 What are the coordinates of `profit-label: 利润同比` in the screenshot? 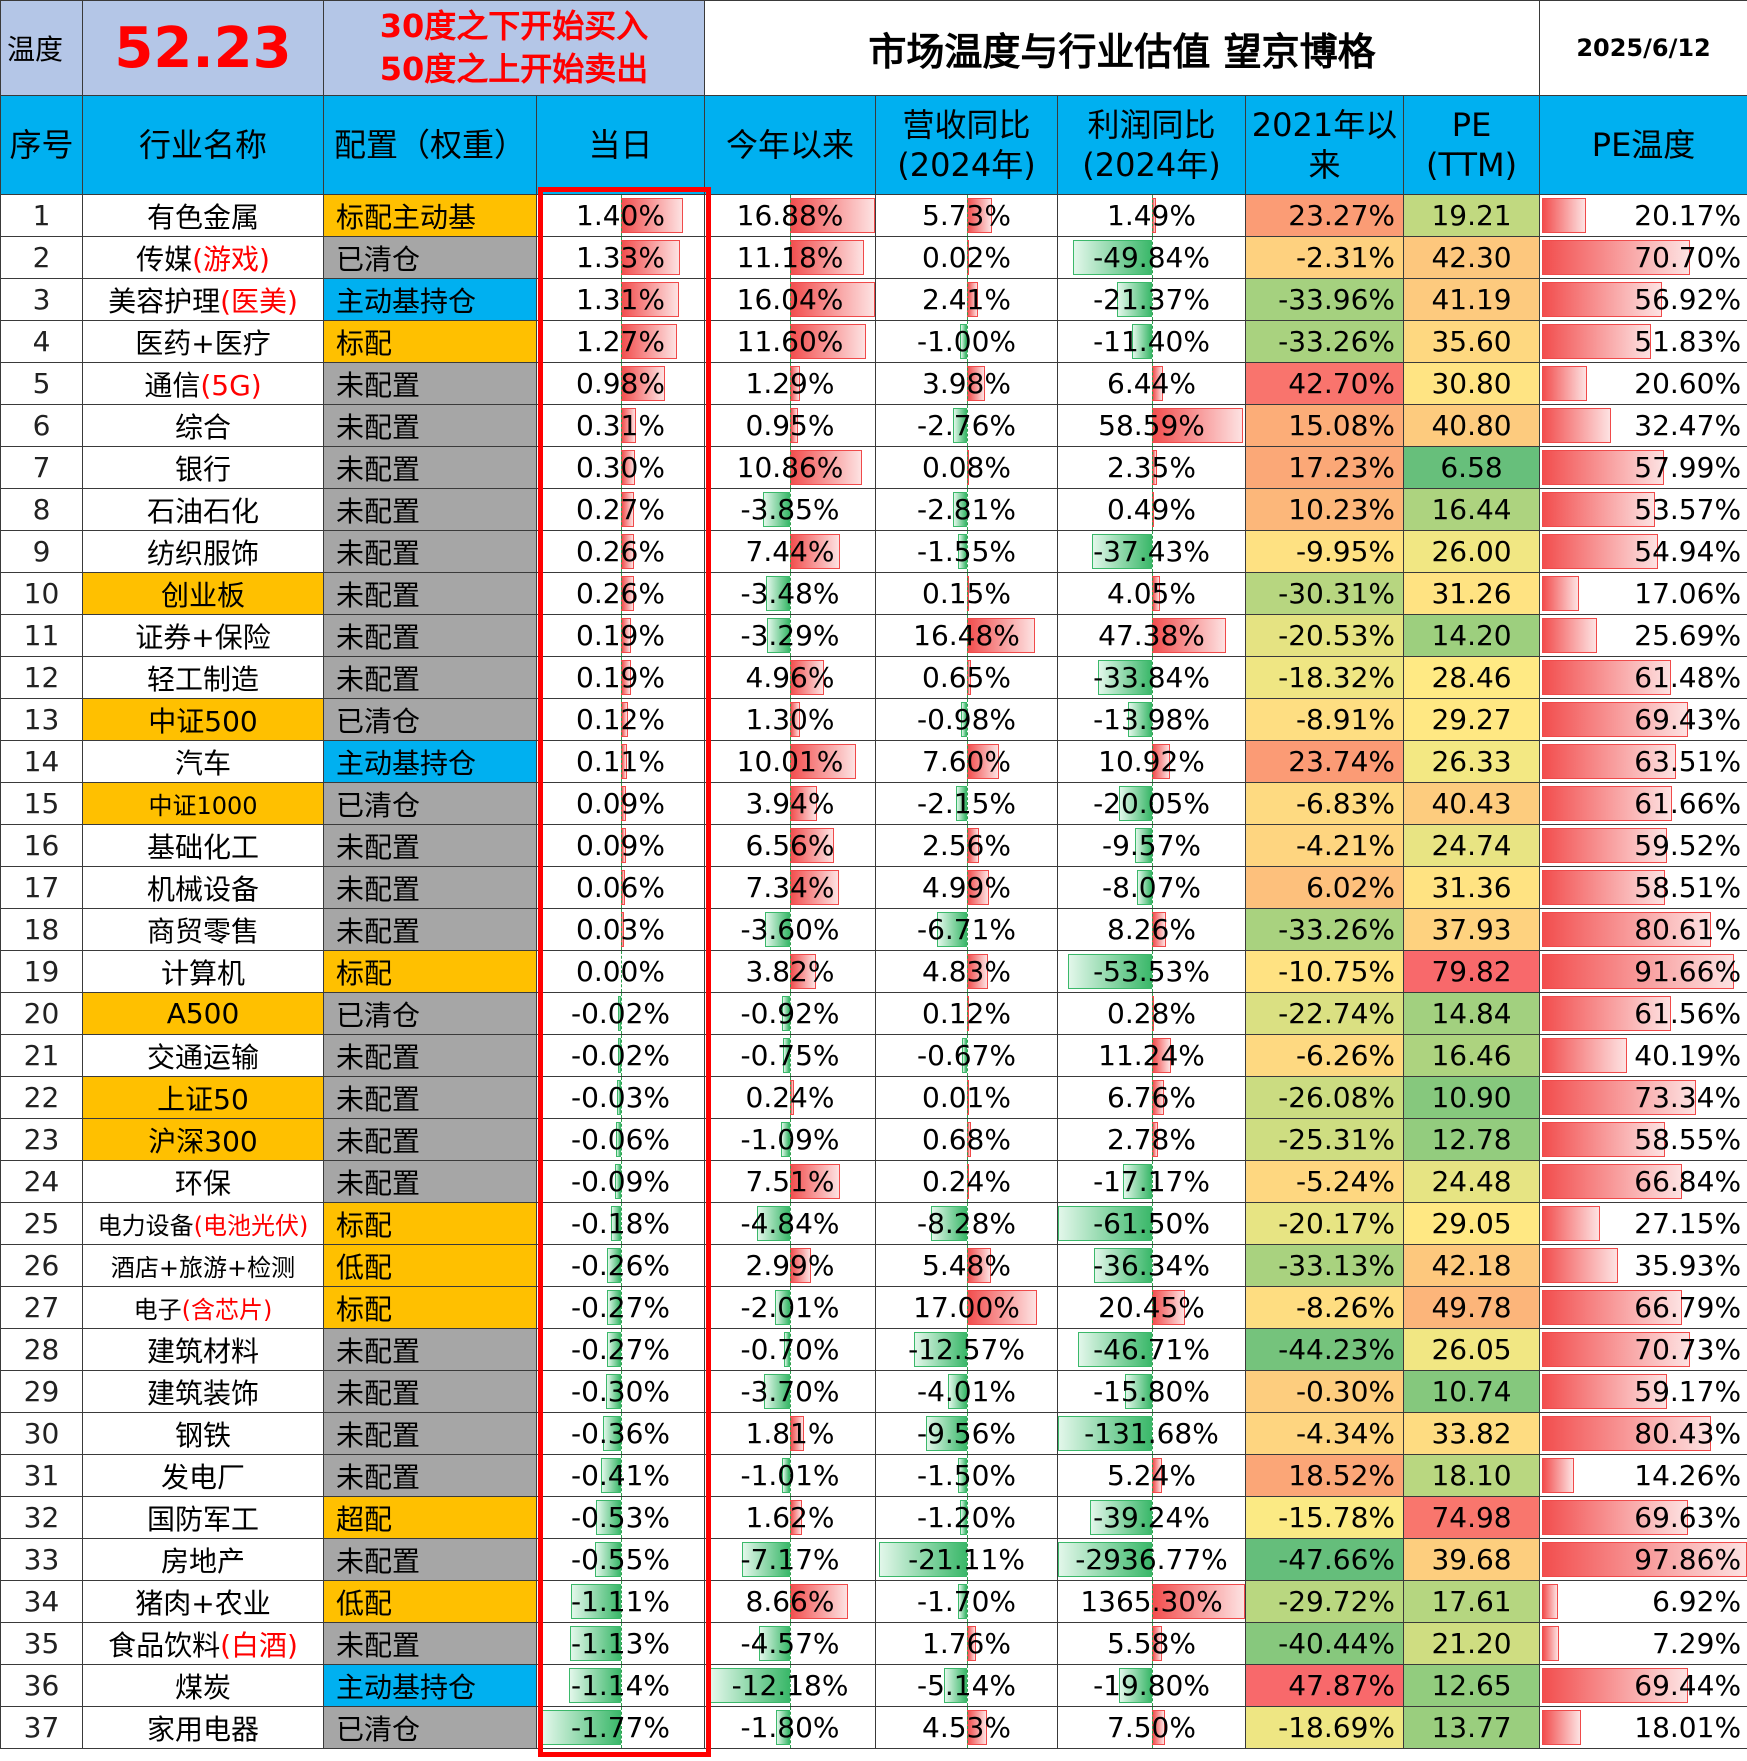 It's located at (1151, 125).